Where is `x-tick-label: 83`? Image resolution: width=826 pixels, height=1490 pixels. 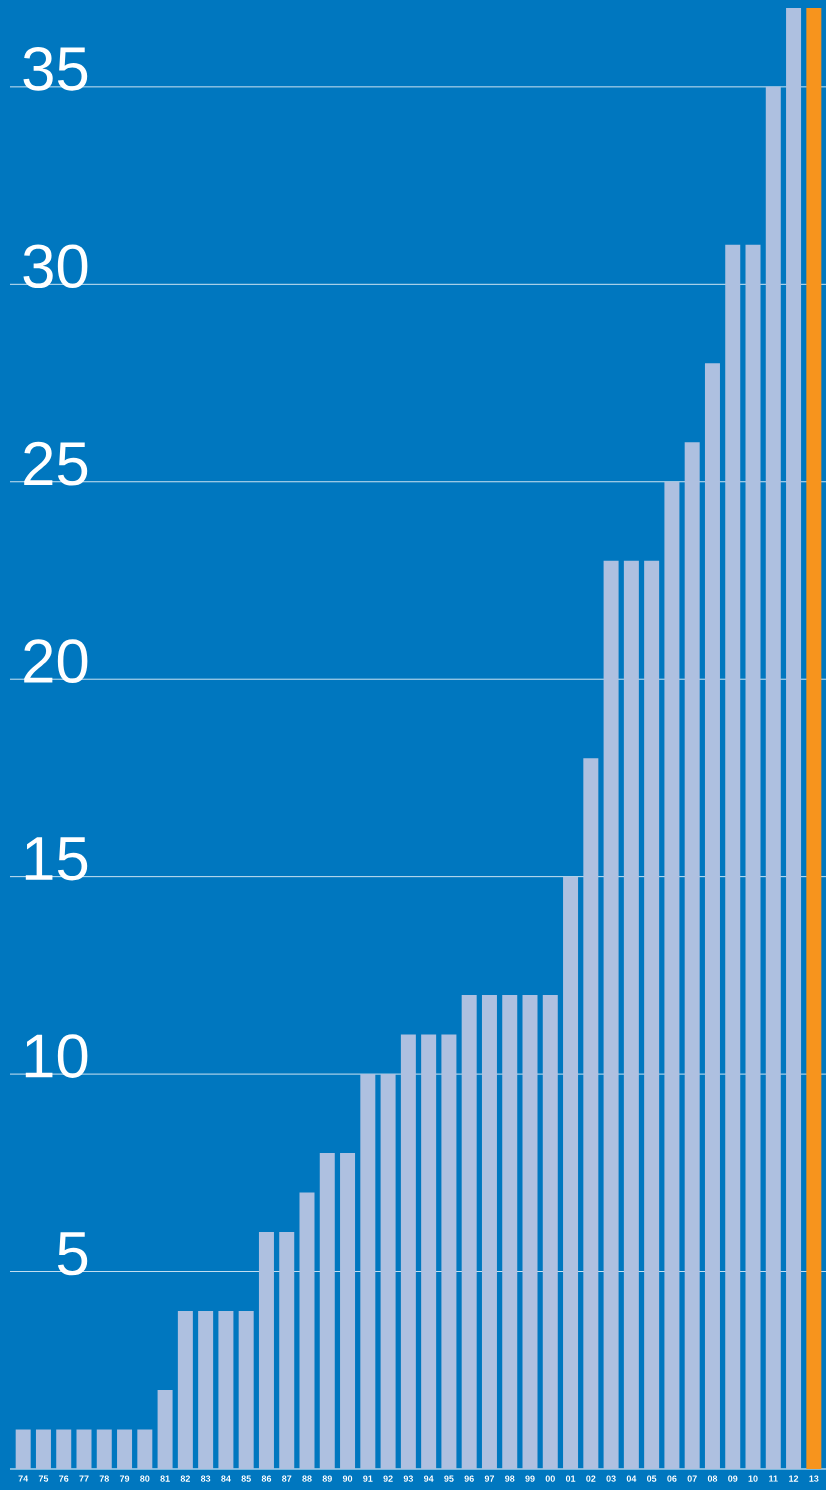 x-tick-label: 83 is located at coordinates (205, 1478).